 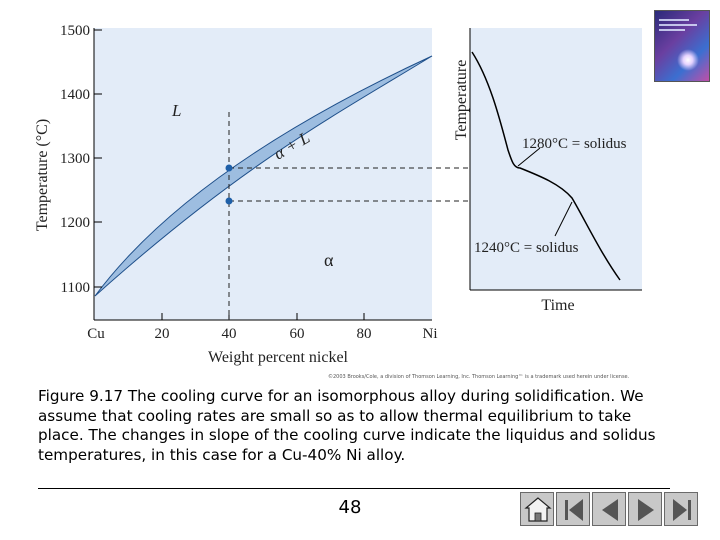 What do you see at coordinates (229, 334) in the screenshot?
I see `x-tick-label: 40` at bounding box center [229, 334].